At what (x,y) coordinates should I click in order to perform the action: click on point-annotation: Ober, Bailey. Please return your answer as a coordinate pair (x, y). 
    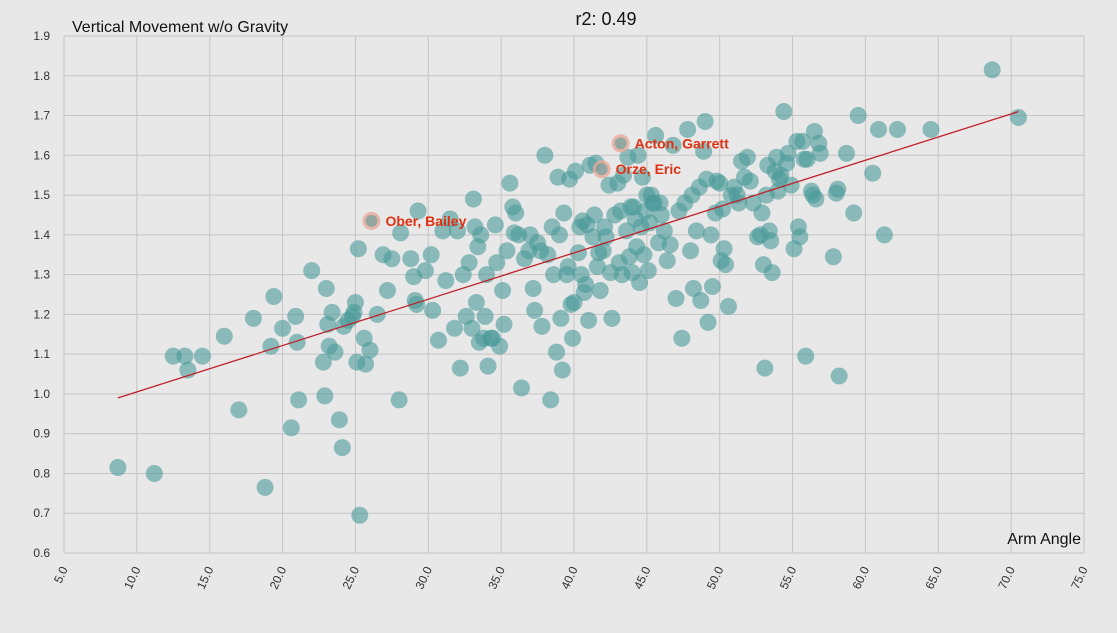
    Looking at the image, I should click on (425, 221).